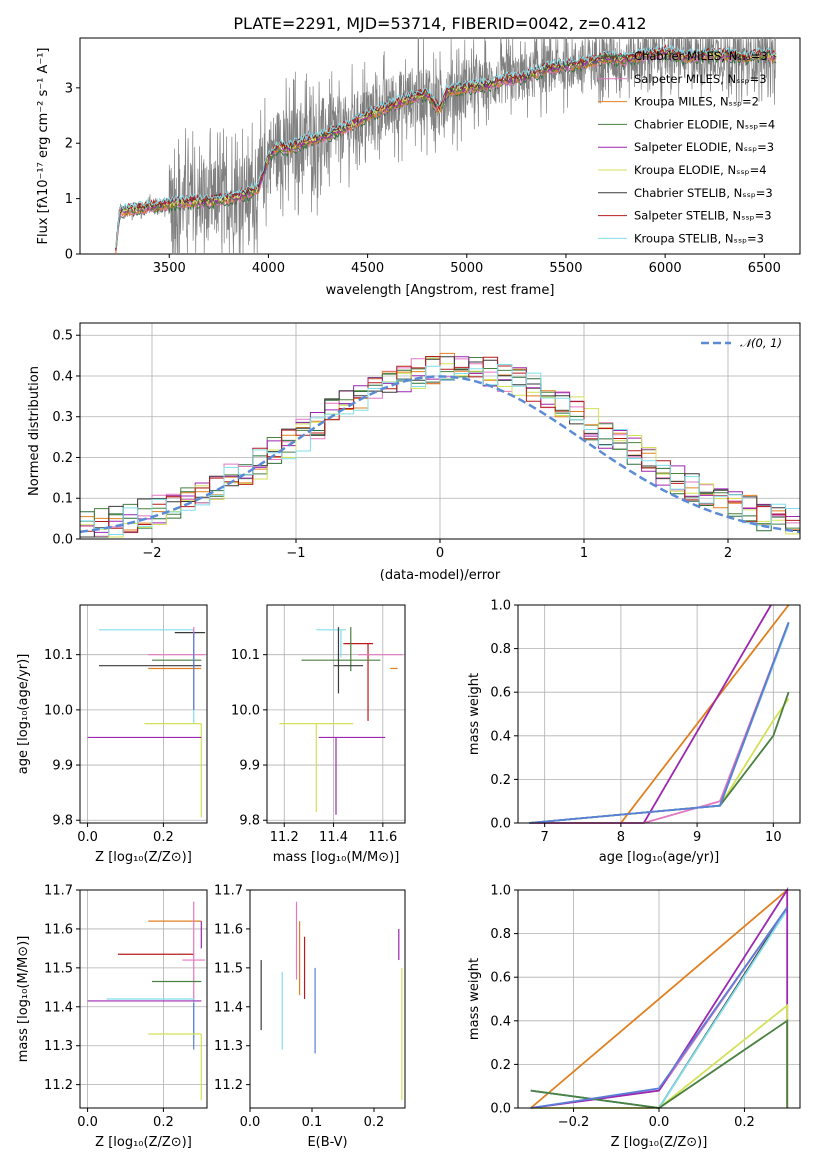 Image resolution: width=819 pixels, height=1174 pixels. I want to click on model-salpeter-elodie, so click(446, 149).